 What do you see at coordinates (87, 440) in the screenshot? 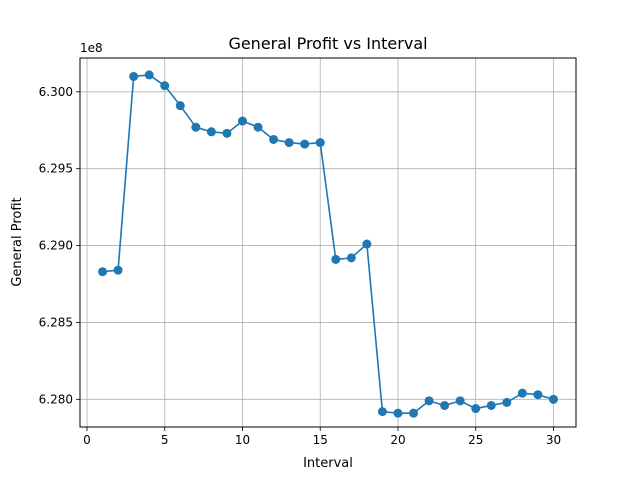
I see `x-tick-label: 0` at bounding box center [87, 440].